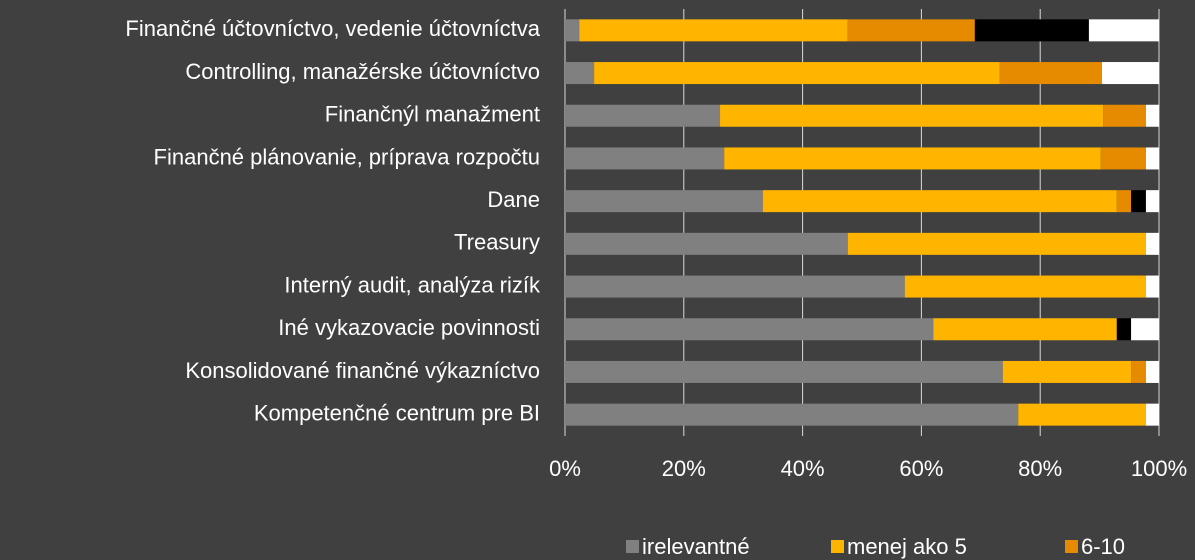 Image resolution: width=1195 pixels, height=560 pixels. What do you see at coordinates (432, 114) in the screenshot?
I see `y-tick-label: Finančnýl manažment` at bounding box center [432, 114].